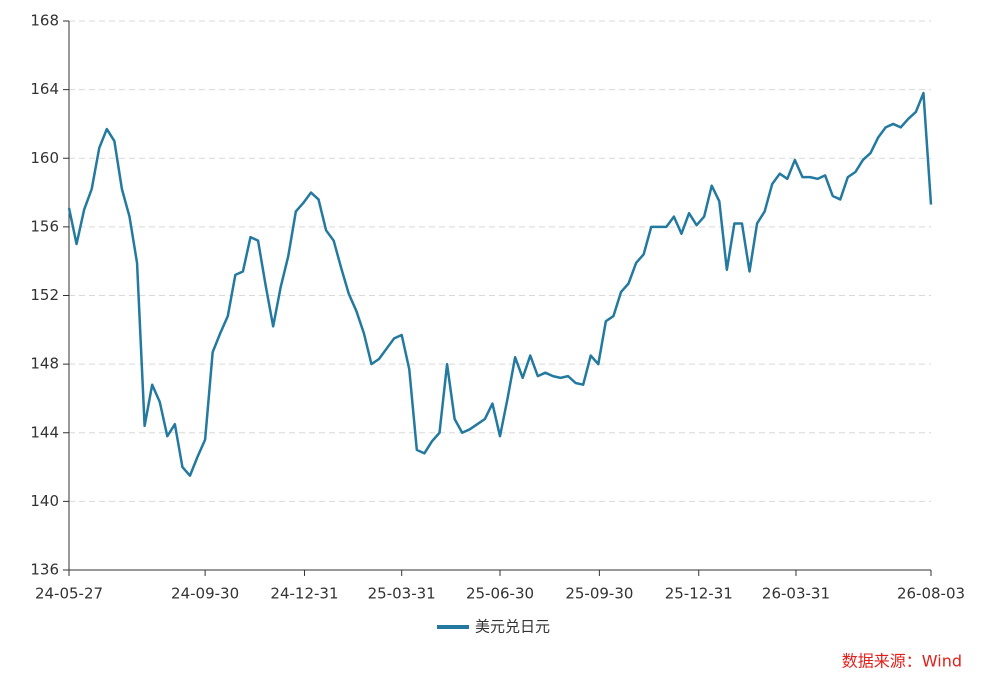 This screenshot has width=1000, height=693. I want to click on y-tick-label: 160, so click(44, 158).